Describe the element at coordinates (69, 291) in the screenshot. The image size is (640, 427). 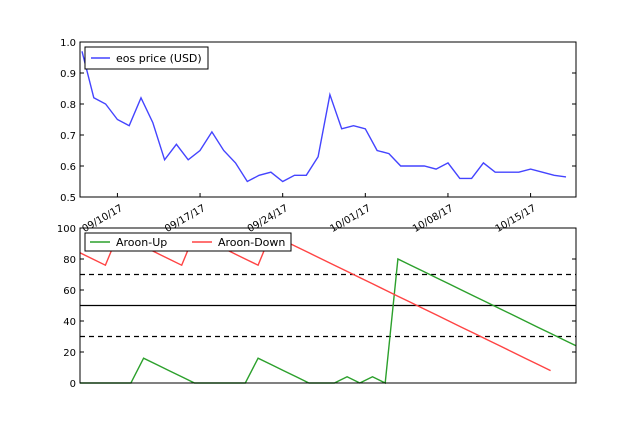
I see `aroon-y-tick-label: 60` at that location.